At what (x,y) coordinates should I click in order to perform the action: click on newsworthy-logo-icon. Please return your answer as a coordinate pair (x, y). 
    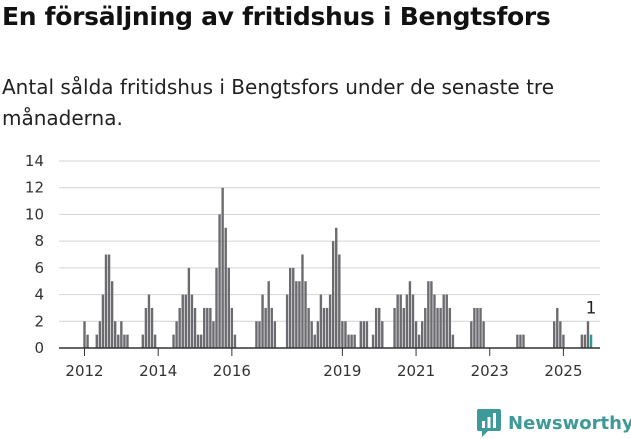
    Looking at the image, I should click on (489, 423).